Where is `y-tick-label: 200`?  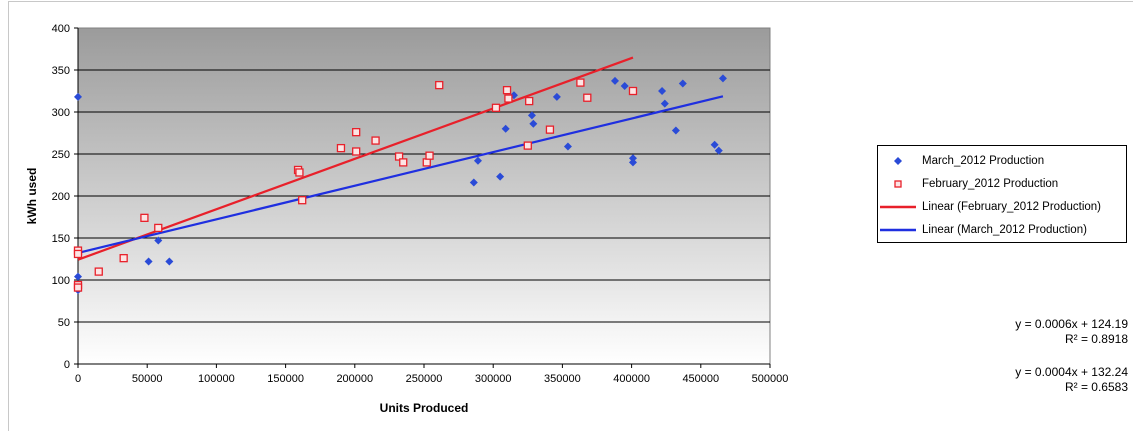 y-tick-label: 200 is located at coordinates (61, 197).